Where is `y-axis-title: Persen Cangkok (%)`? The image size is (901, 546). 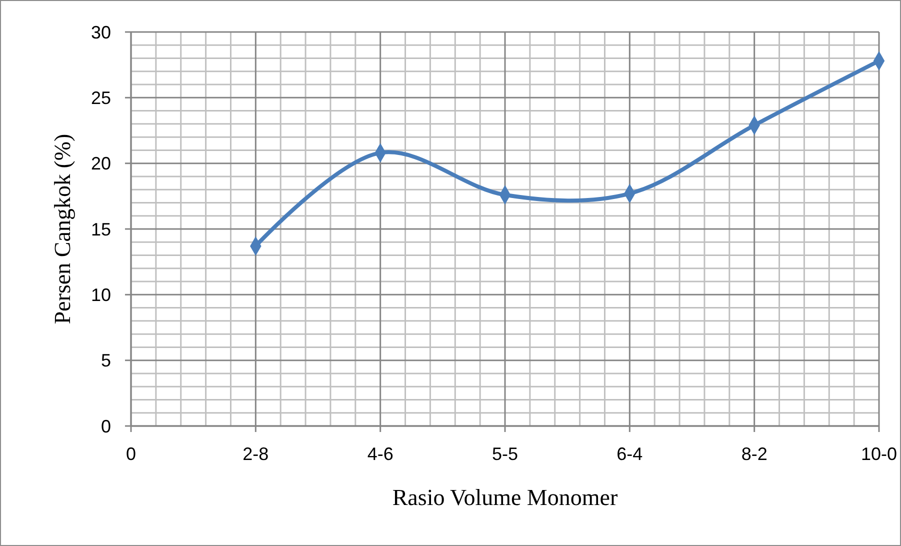
y-axis-title: Persen Cangkok (%) is located at coordinates (62, 229).